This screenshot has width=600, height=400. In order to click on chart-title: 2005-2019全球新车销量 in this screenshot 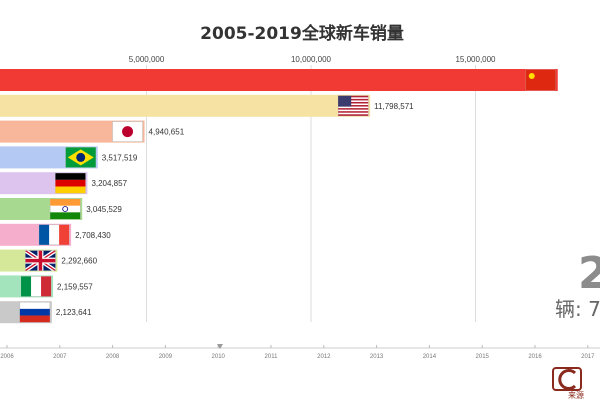, I will do `click(302, 33)`.